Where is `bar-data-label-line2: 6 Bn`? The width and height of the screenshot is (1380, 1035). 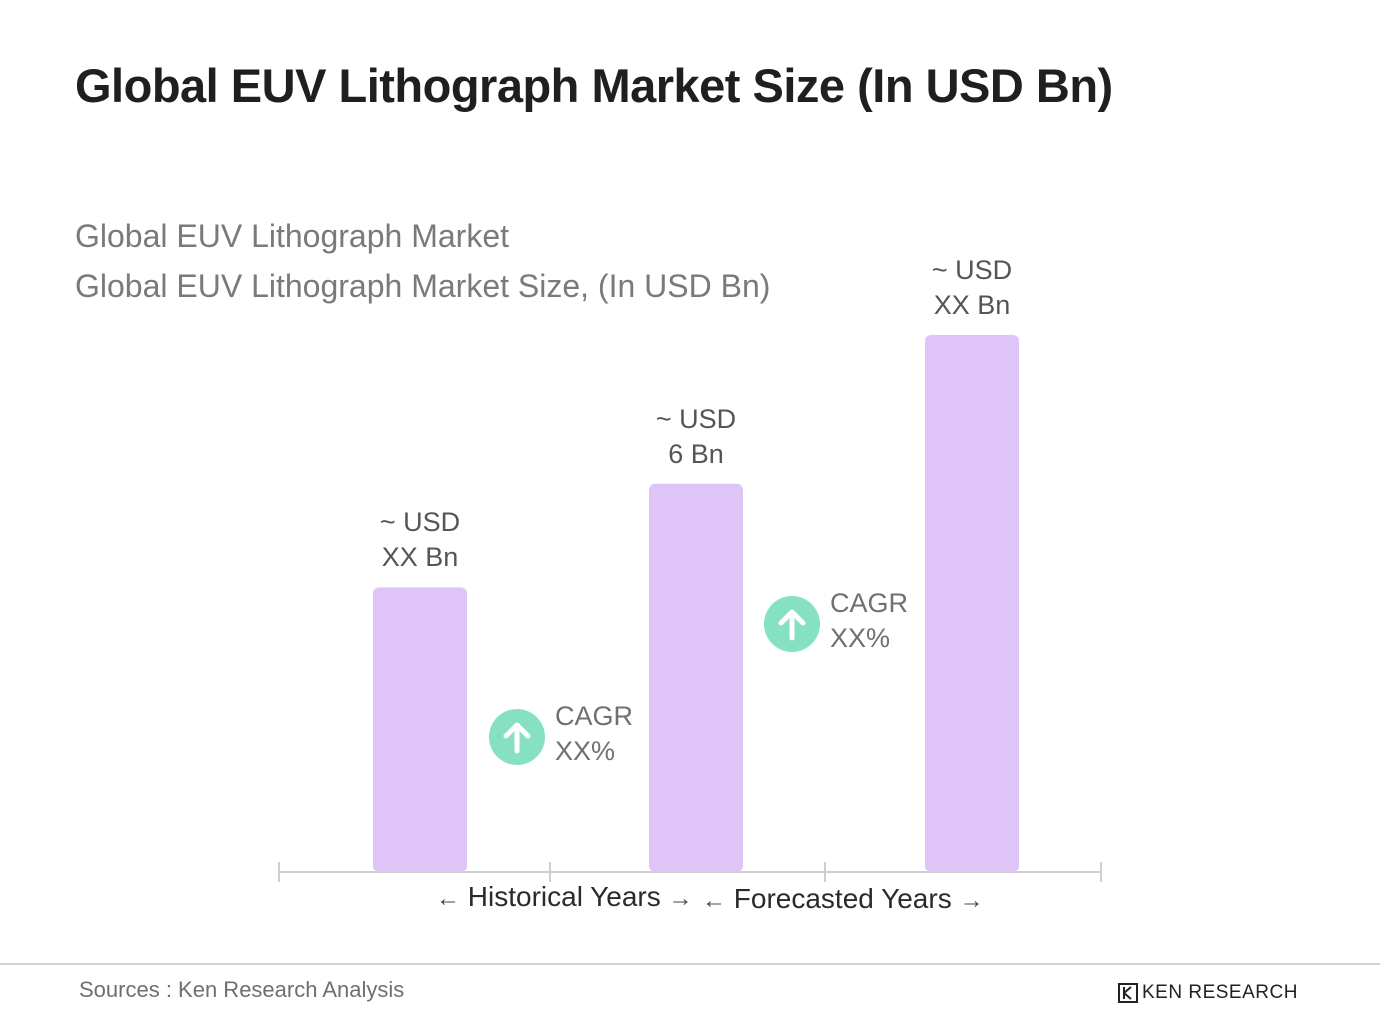 bar-data-label-line2: 6 Bn is located at coordinates (696, 453).